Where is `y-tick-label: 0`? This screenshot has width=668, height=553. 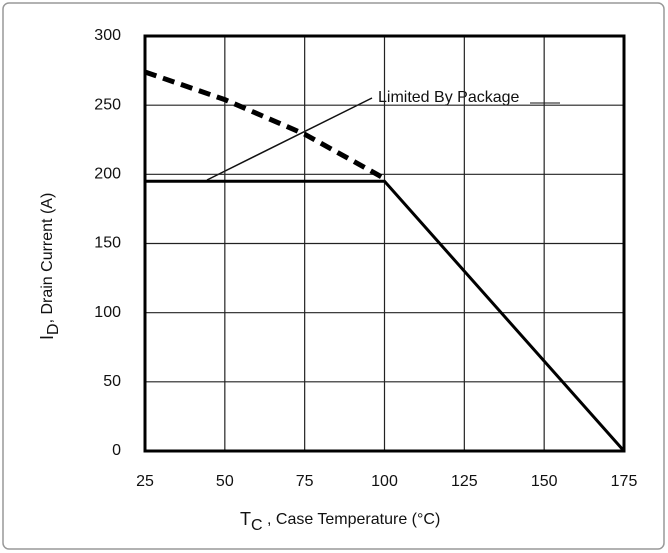 y-tick-label: 0 is located at coordinates (116, 450).